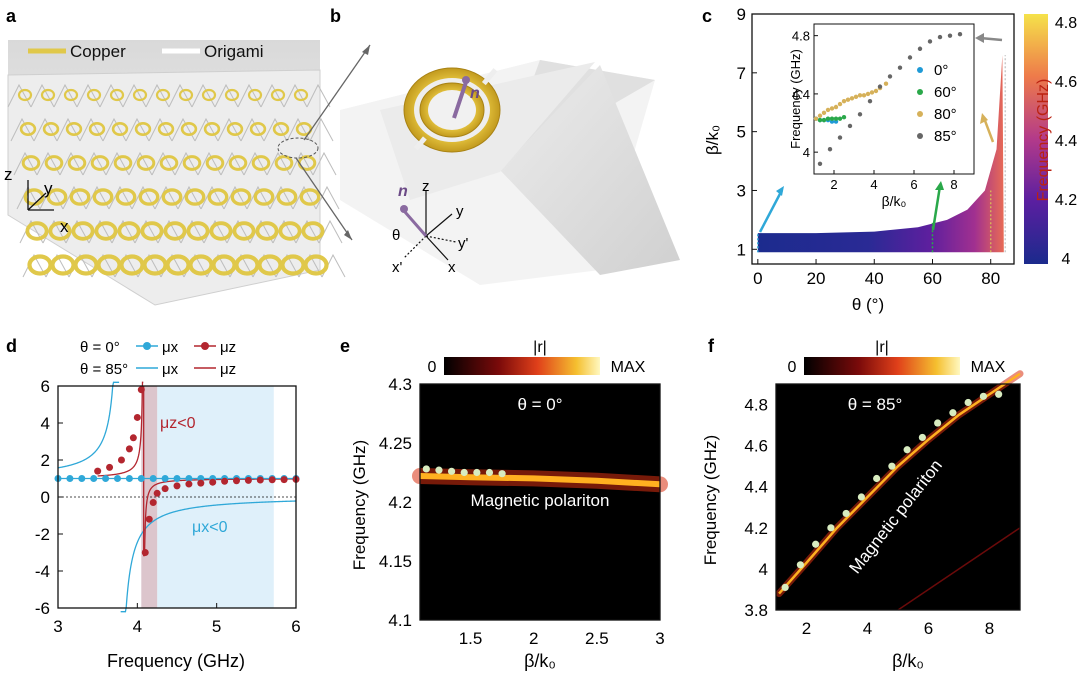 The width and height of the screenshot is (1080, 675). What do you see at coordinates (936, 208) in the screenshot?
I see `arrow-60deg` at bounding box center [936, 208].